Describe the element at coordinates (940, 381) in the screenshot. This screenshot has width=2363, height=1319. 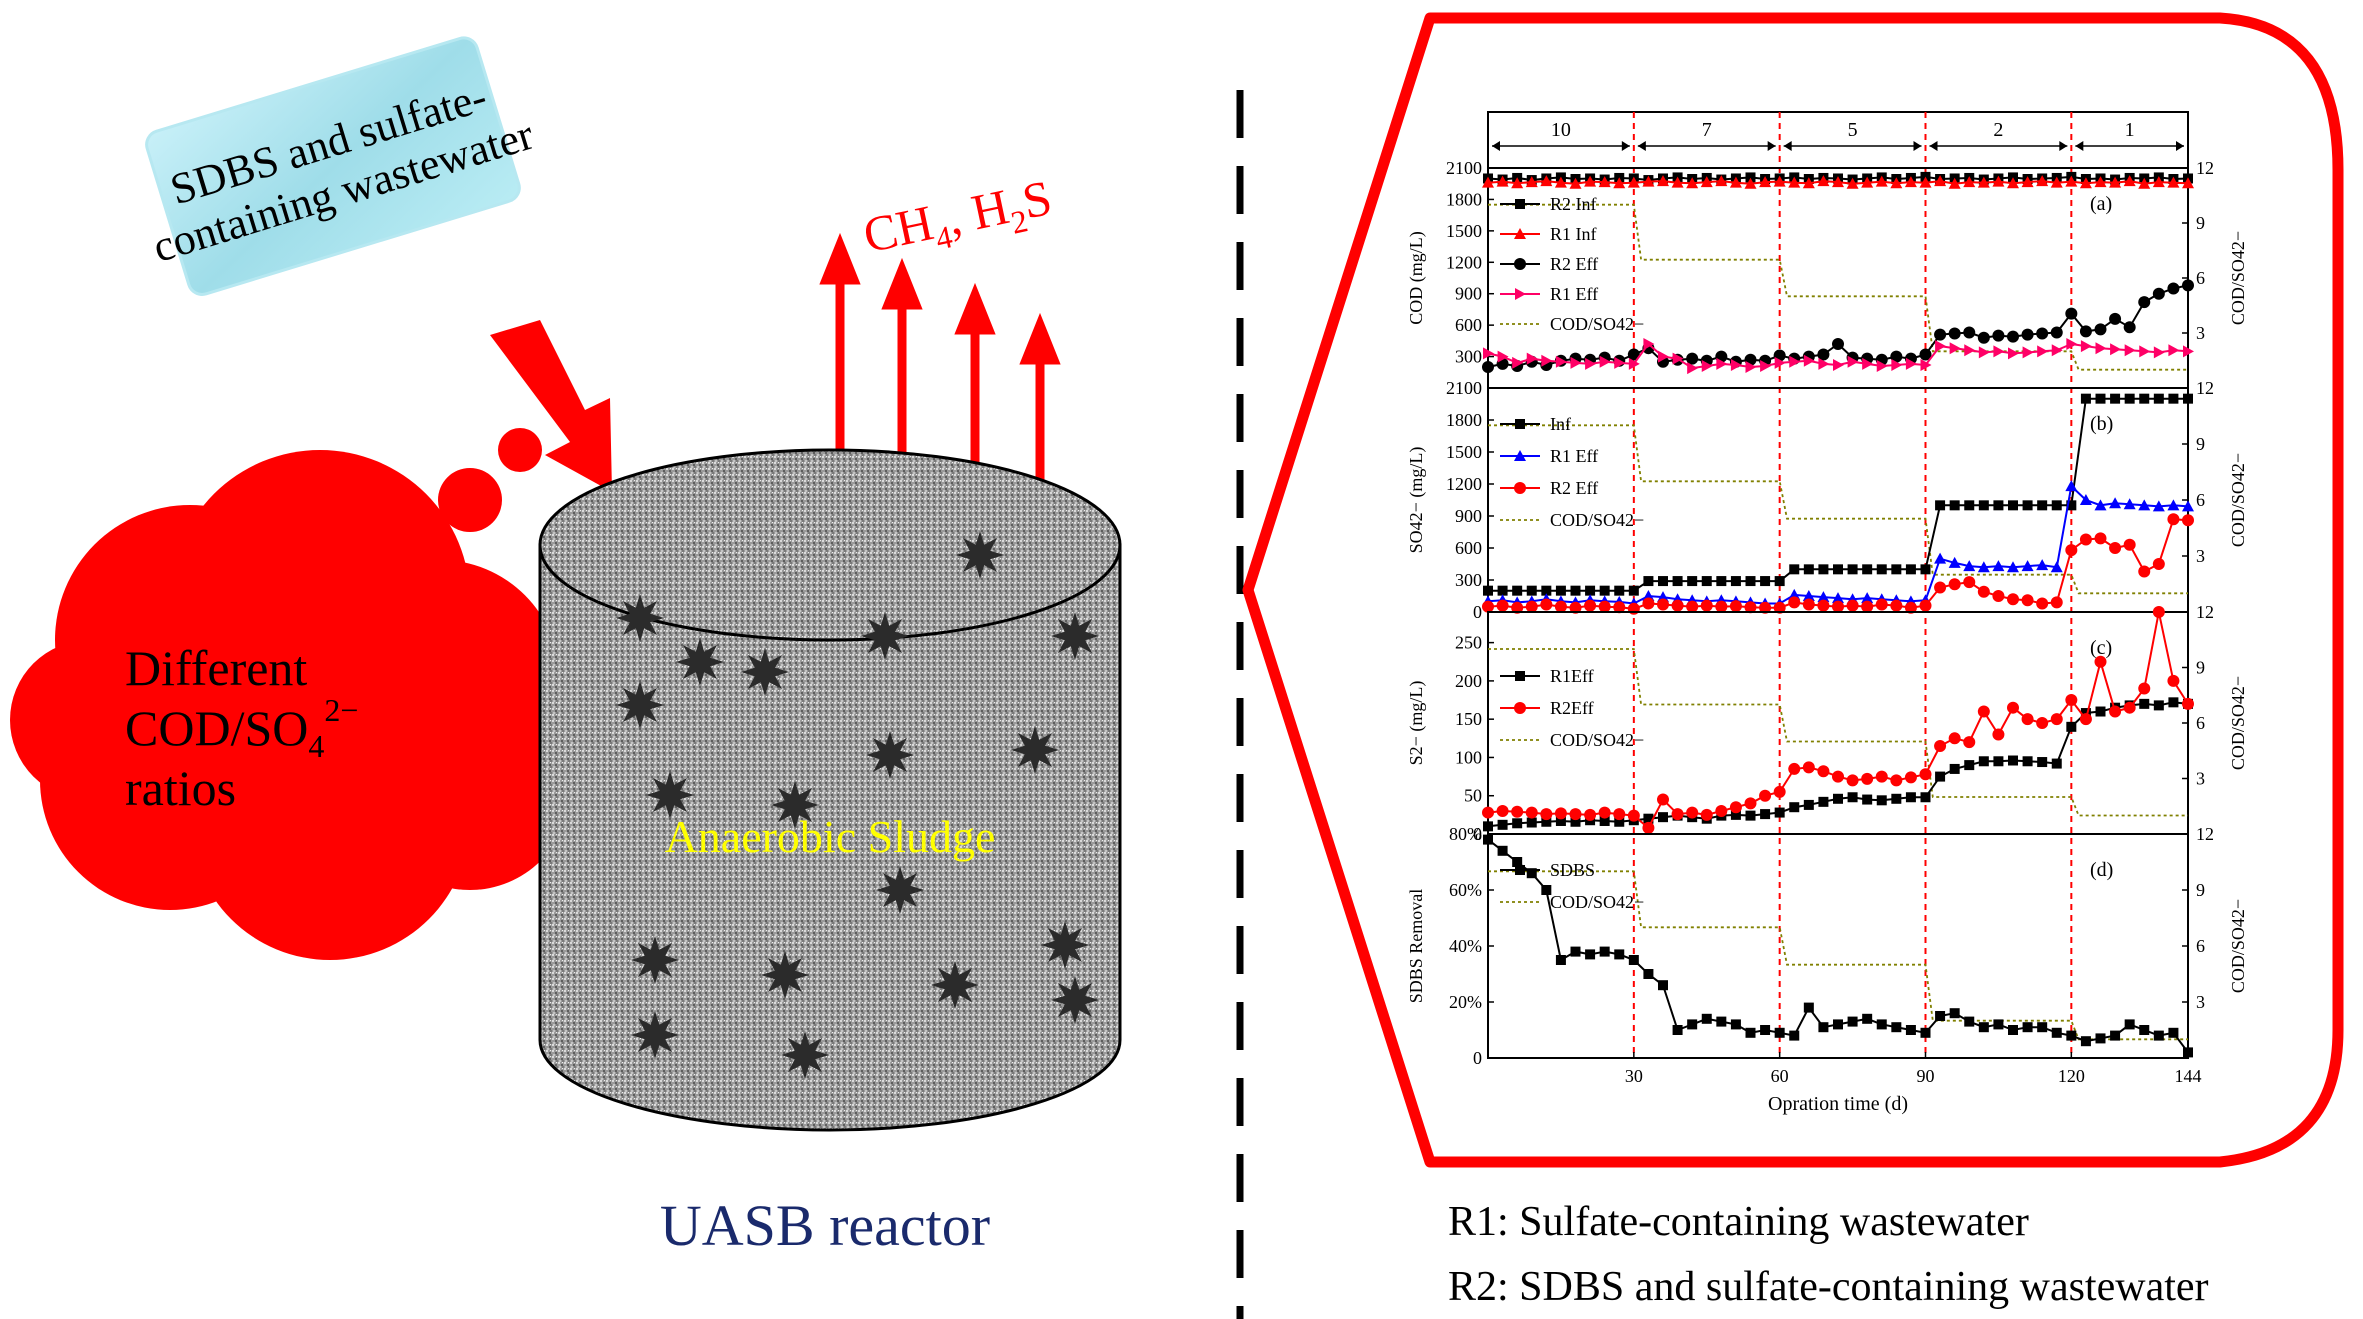
I see `gas-arrows` at that location.